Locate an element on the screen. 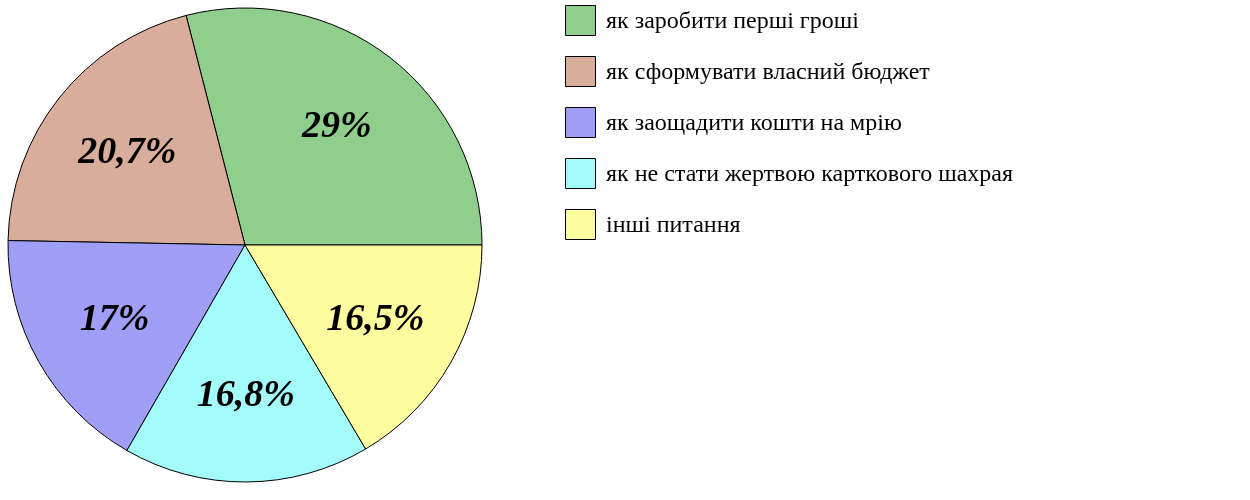 The width and height of the screenshot is (1250, 500). legend-label: як заощадити кошти на мрію is located at coordinates (754, 121).